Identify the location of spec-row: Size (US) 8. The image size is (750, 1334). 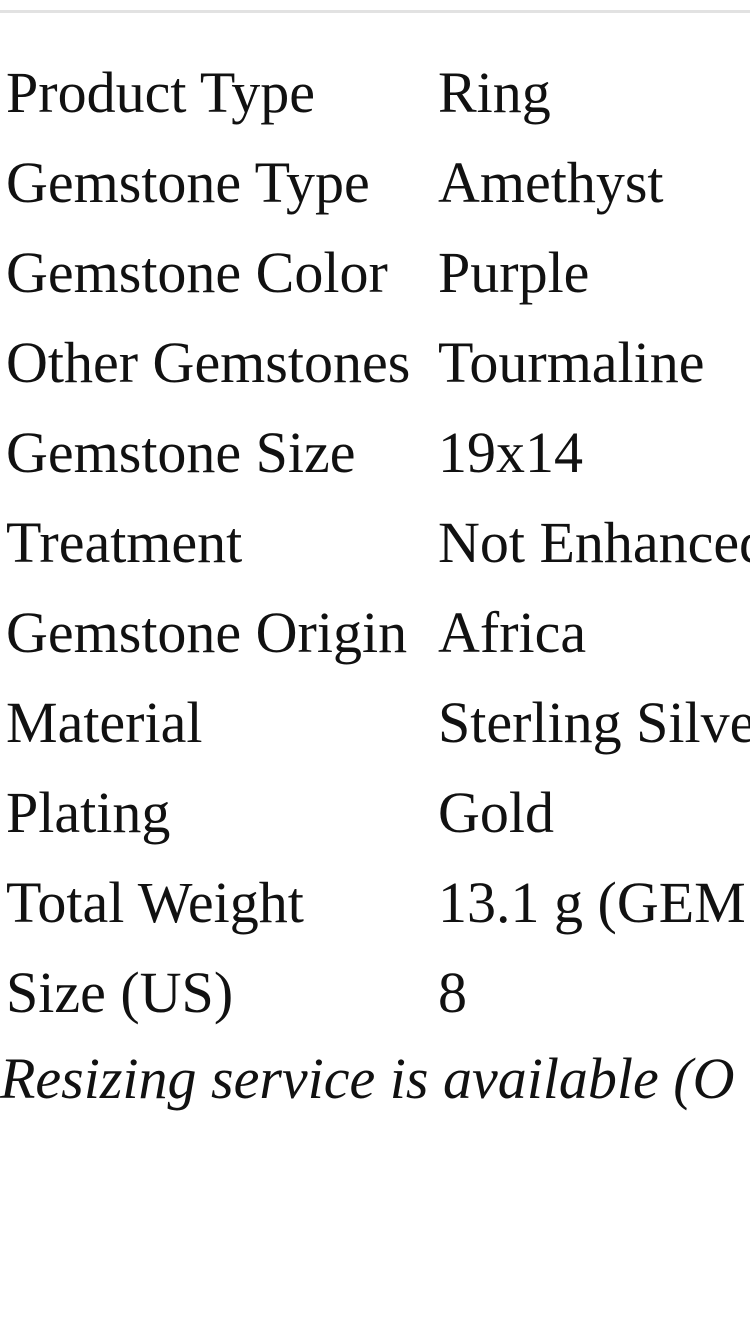
(375, 993).